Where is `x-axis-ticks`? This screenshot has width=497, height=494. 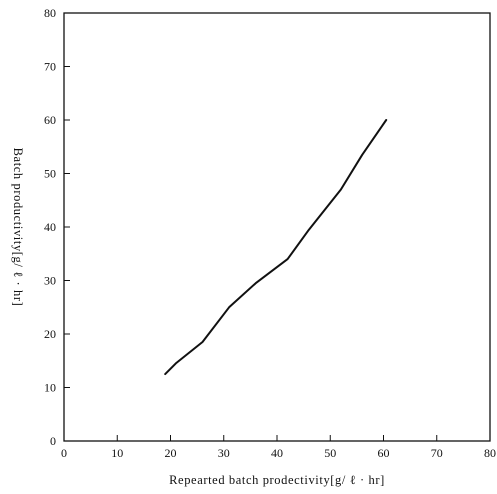
x-axis-ticks is located at coordinates (277, 438).